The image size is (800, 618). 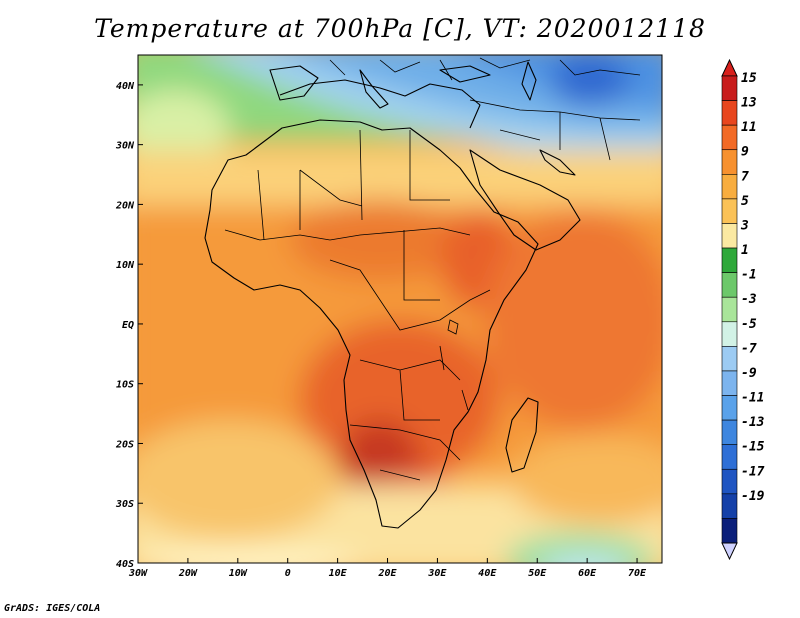 I want to click on colorbar-label: 13, so click(x=749, y=103).